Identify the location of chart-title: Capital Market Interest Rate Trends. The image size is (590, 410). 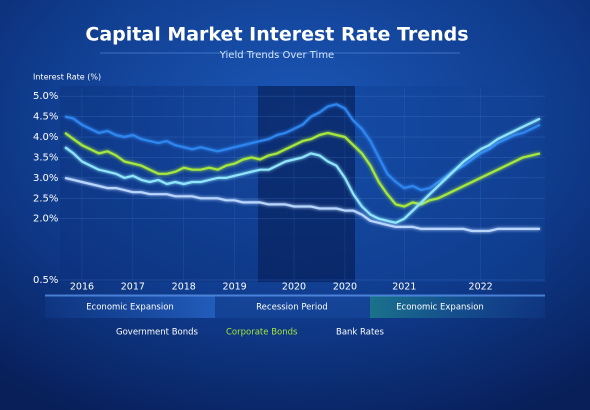
(276, 35).